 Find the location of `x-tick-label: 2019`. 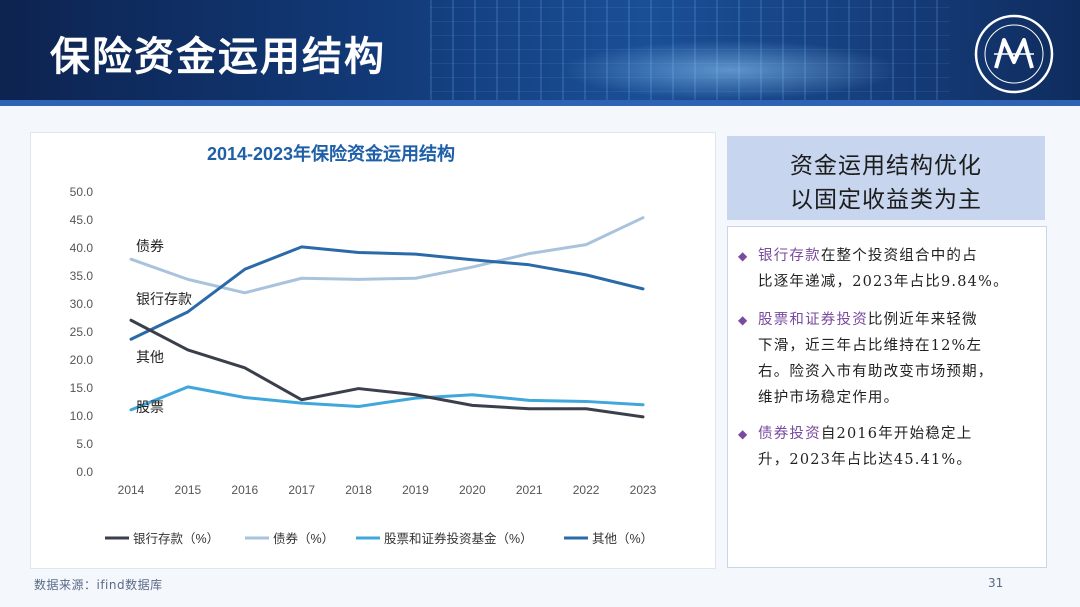

x-tick-label: 2019 is located at coordinates (415, 490).